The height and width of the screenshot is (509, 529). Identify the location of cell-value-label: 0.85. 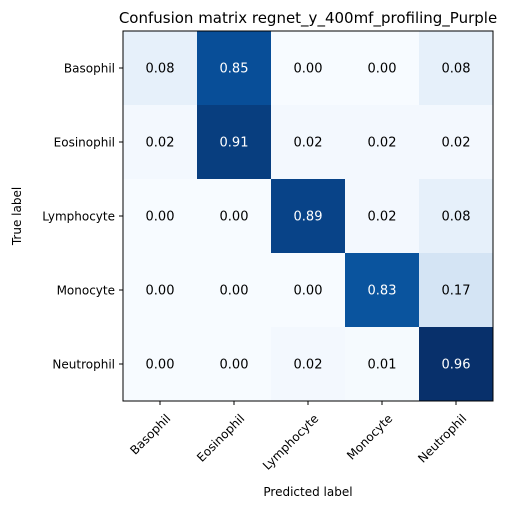
(234, 69).